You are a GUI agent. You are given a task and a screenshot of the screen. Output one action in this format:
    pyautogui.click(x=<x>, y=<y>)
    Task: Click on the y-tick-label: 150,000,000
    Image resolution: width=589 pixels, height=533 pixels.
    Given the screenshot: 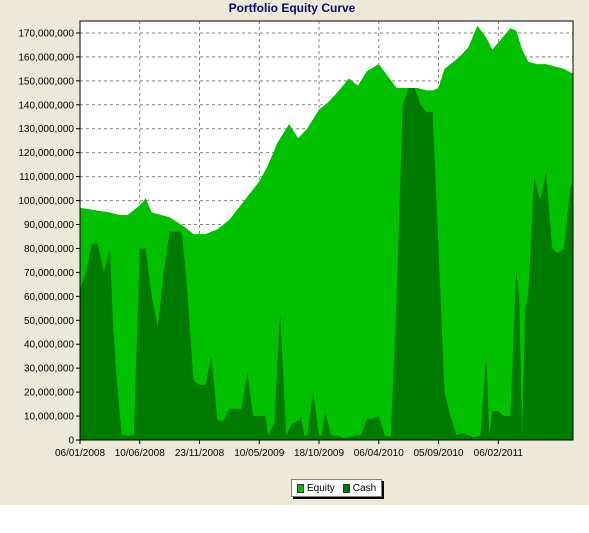 What is the action you would take?
    pyautogui.click(x=46, y=81)
    